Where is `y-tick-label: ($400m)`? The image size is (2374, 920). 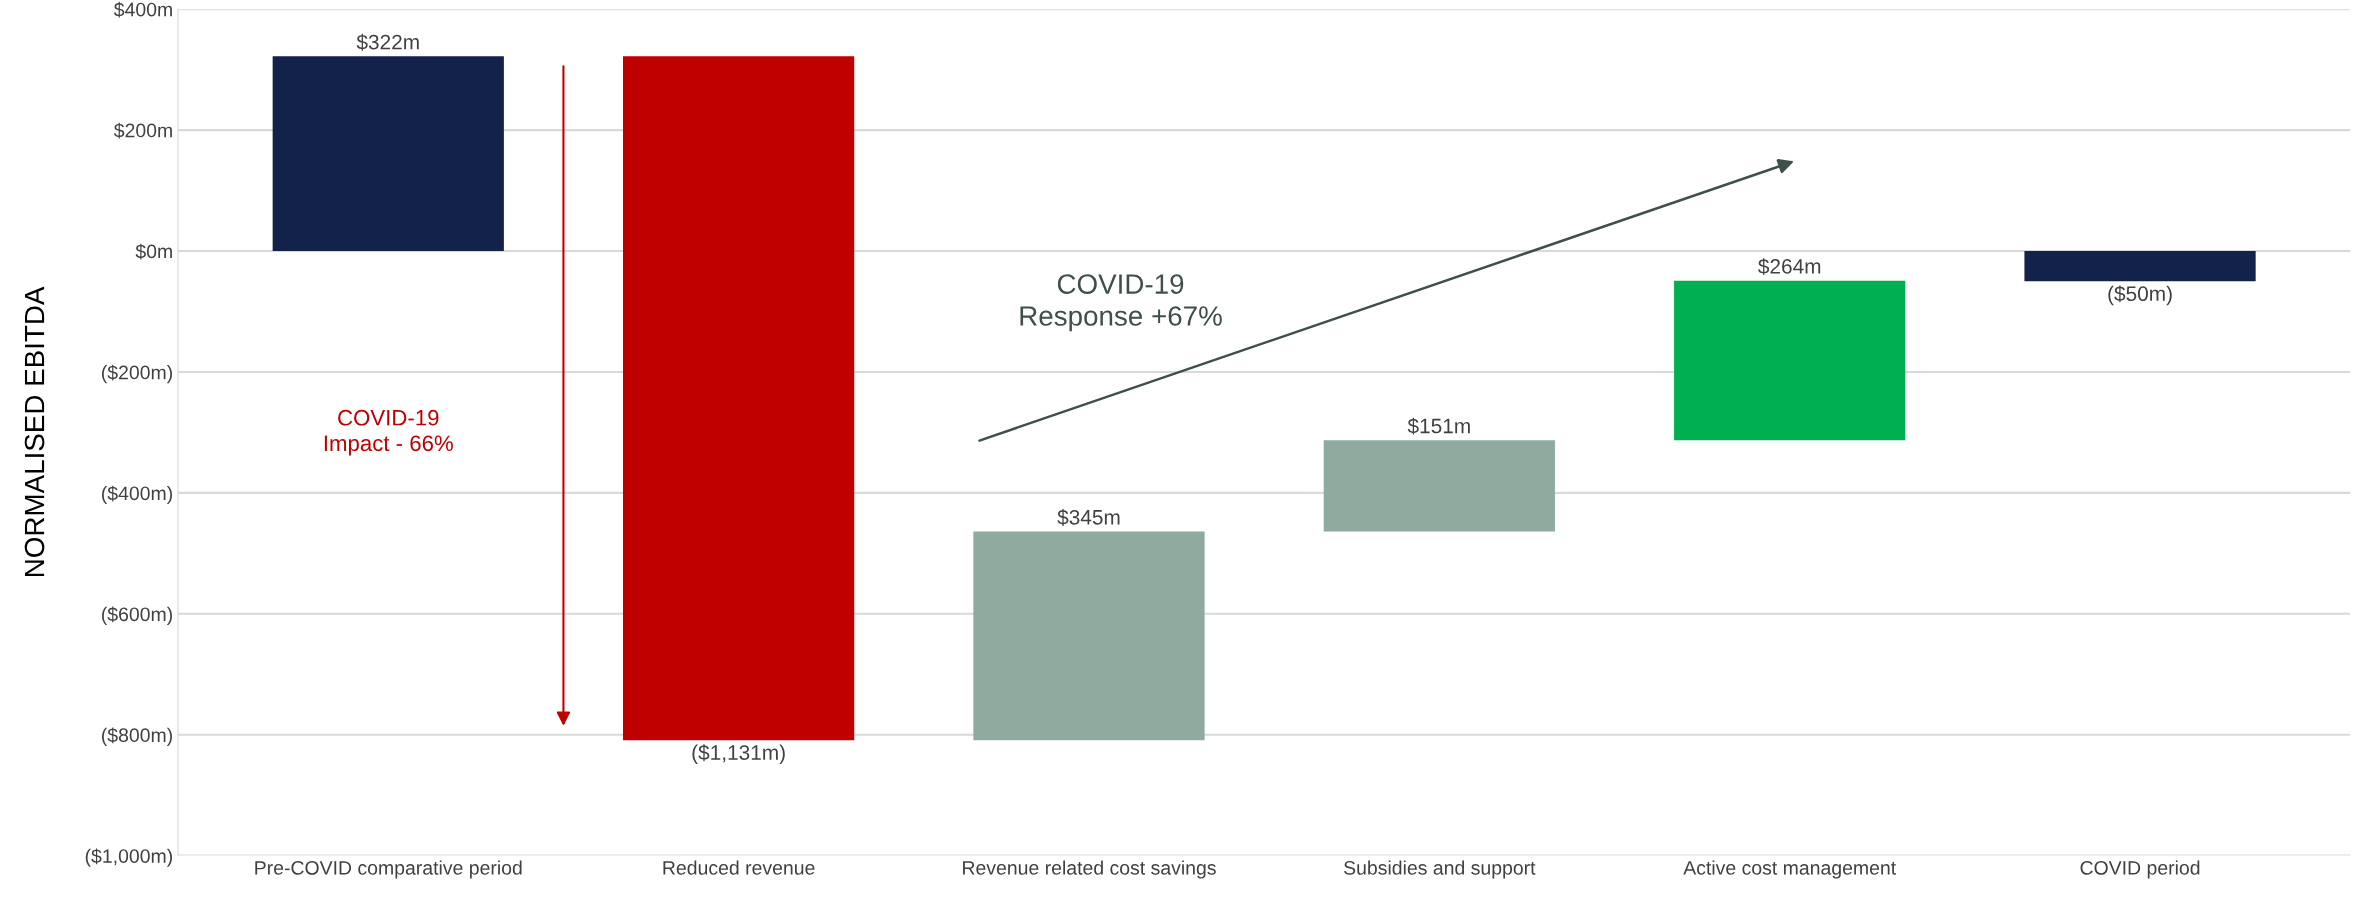
y-tick-label: ($400m) is located at coordinates (137, 495).